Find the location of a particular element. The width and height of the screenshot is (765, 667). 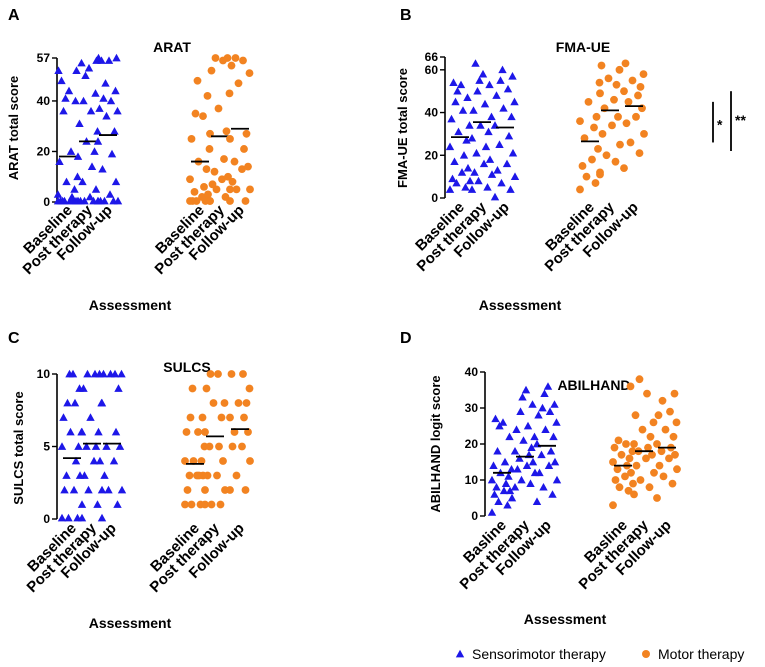

y-tick-label: 20 is located at coordinates (472, 444).